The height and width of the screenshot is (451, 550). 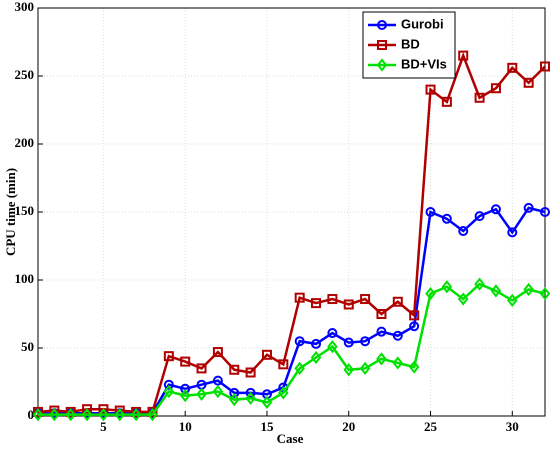 I want to click on x-tick-label: 5, so click(x=103, y=426).